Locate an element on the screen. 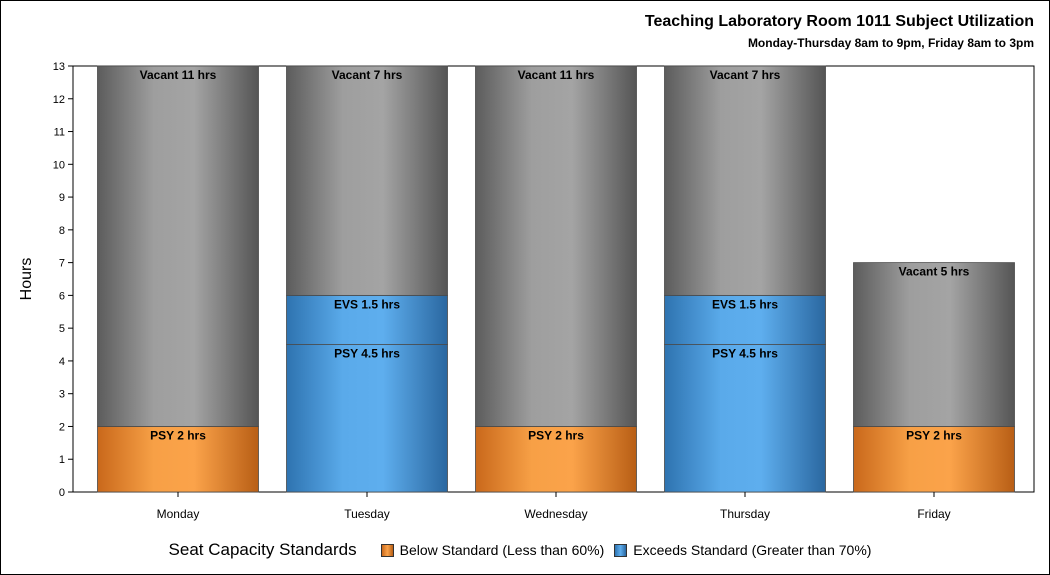  x-tick-label: Tuesday is located at coordinates (367, 514).